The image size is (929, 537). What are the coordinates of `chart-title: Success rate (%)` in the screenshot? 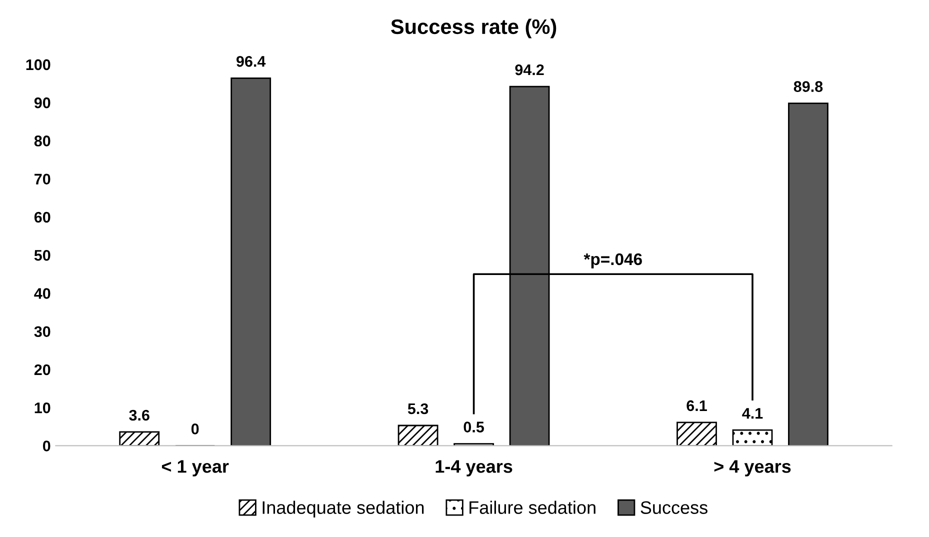 It's located at (473, 28).